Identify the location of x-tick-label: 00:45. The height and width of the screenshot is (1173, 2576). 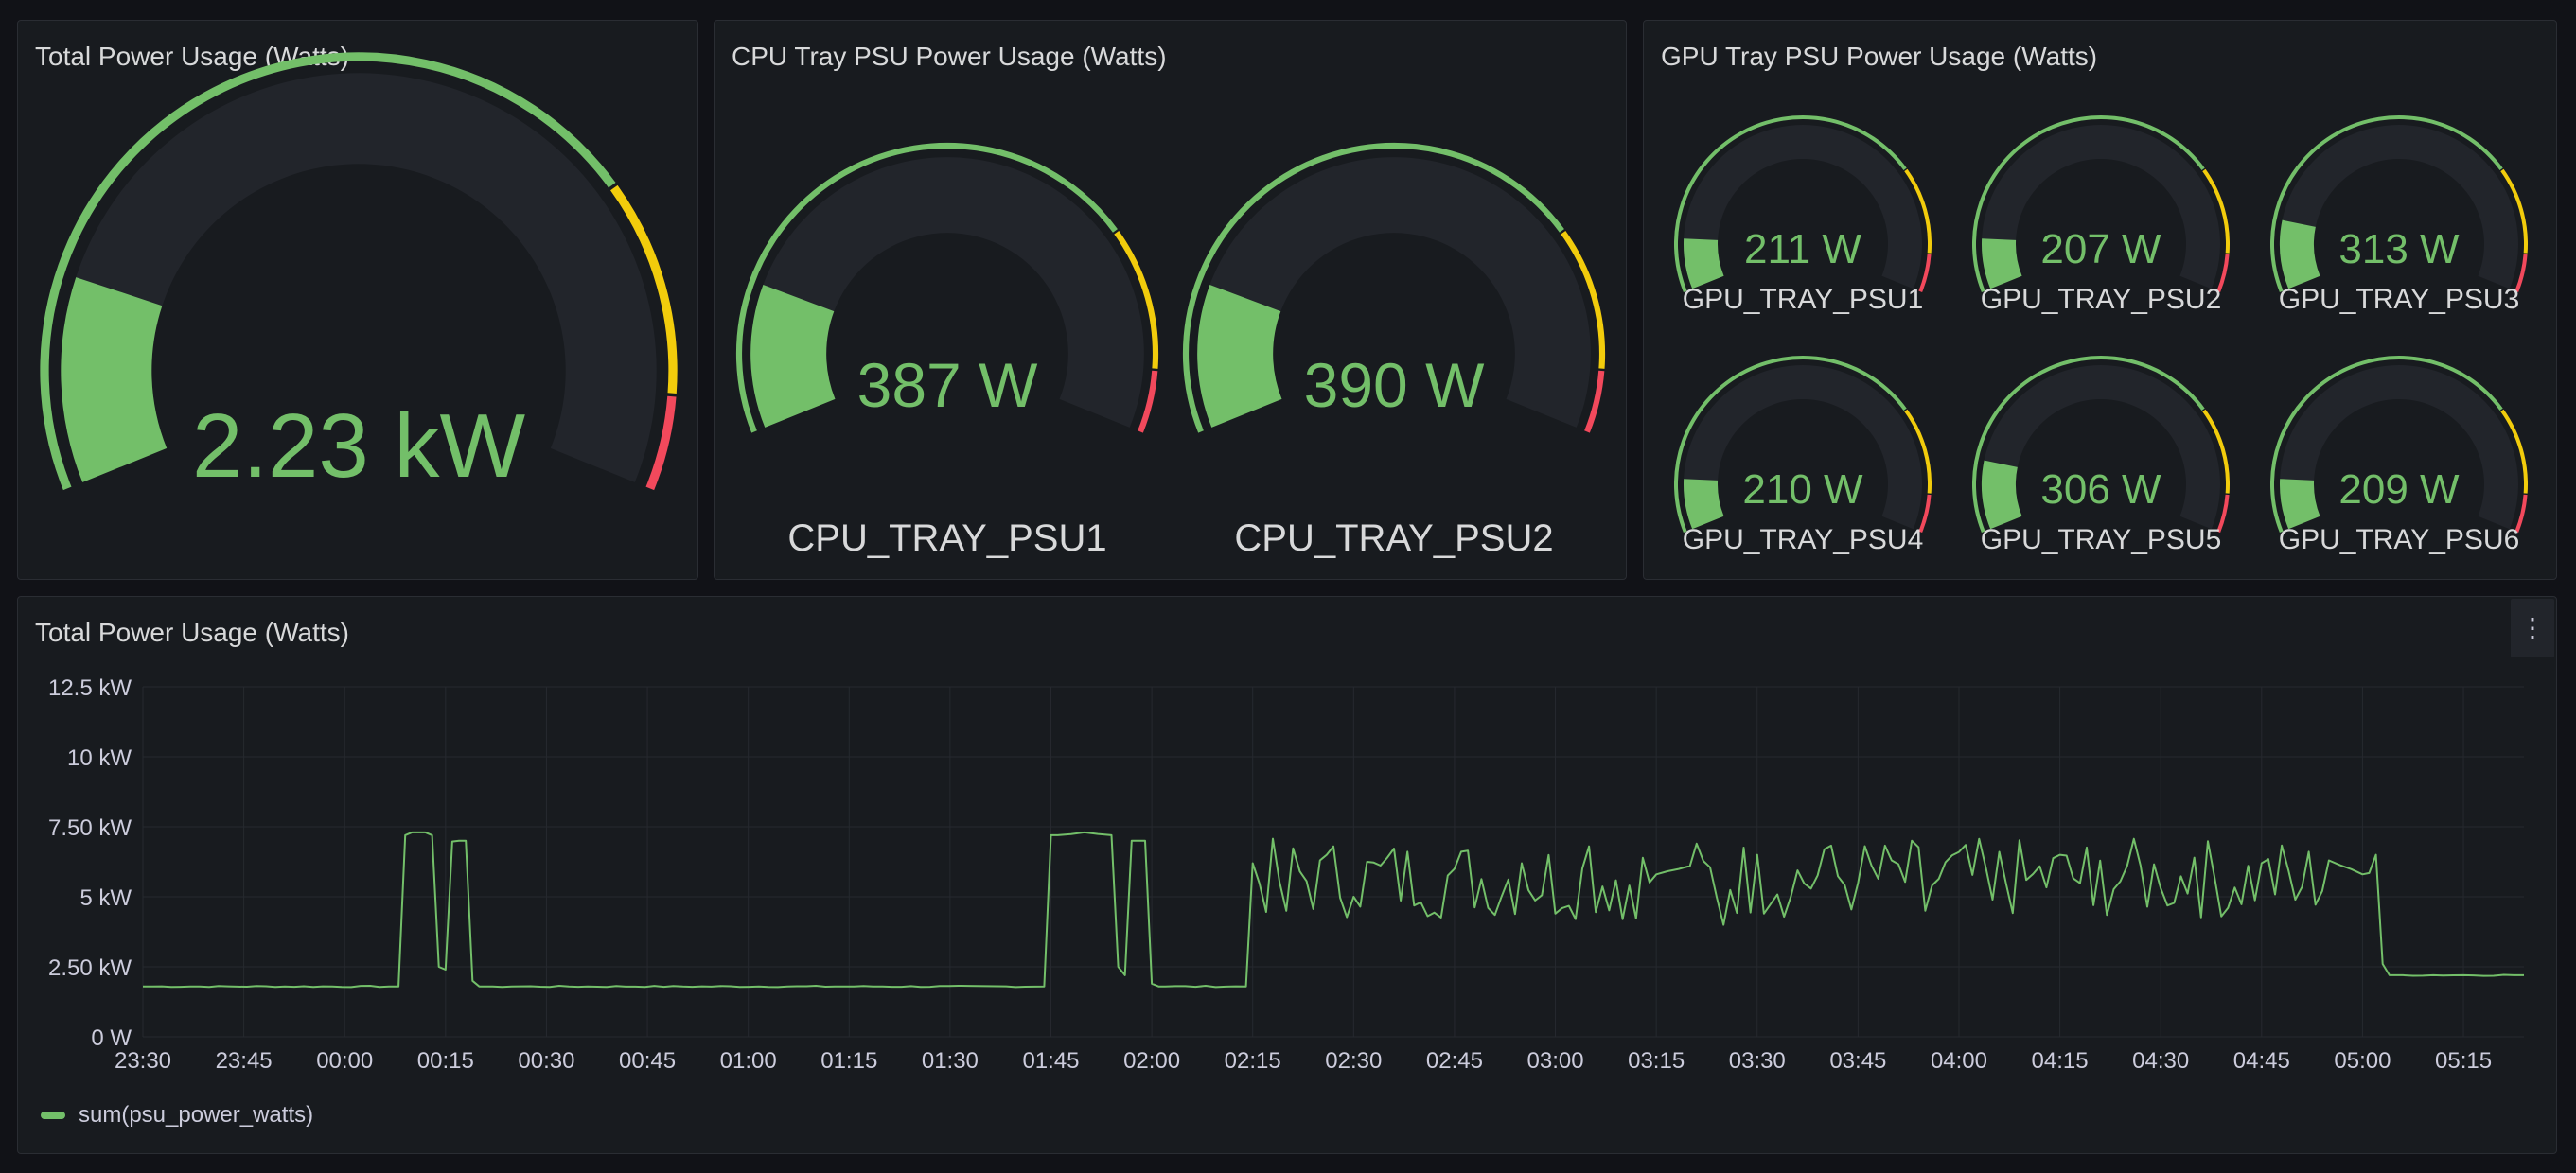
(647, 1061).